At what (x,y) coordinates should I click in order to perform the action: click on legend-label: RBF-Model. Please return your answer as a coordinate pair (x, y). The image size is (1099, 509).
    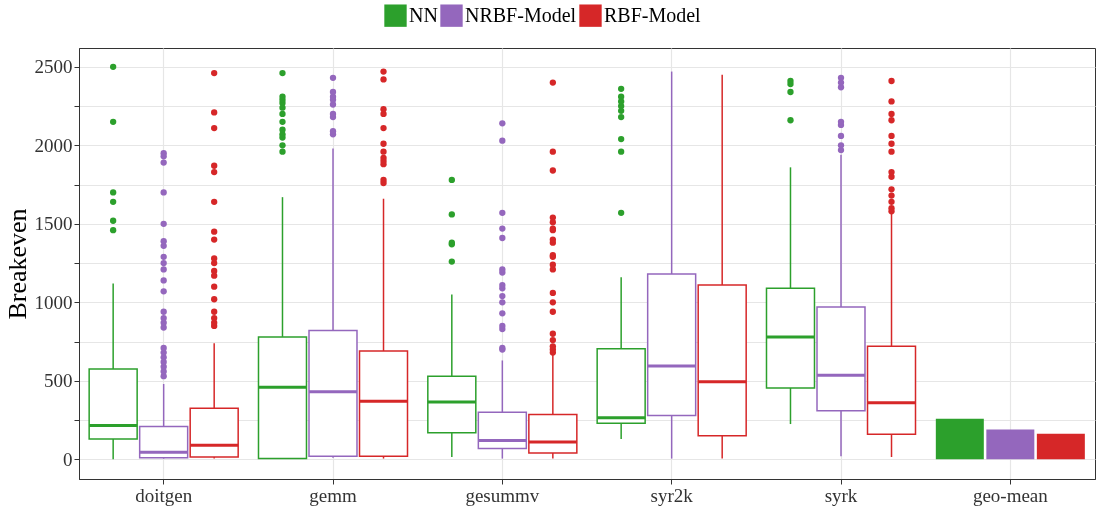
    Looking at the image, I should click on (653, 14).